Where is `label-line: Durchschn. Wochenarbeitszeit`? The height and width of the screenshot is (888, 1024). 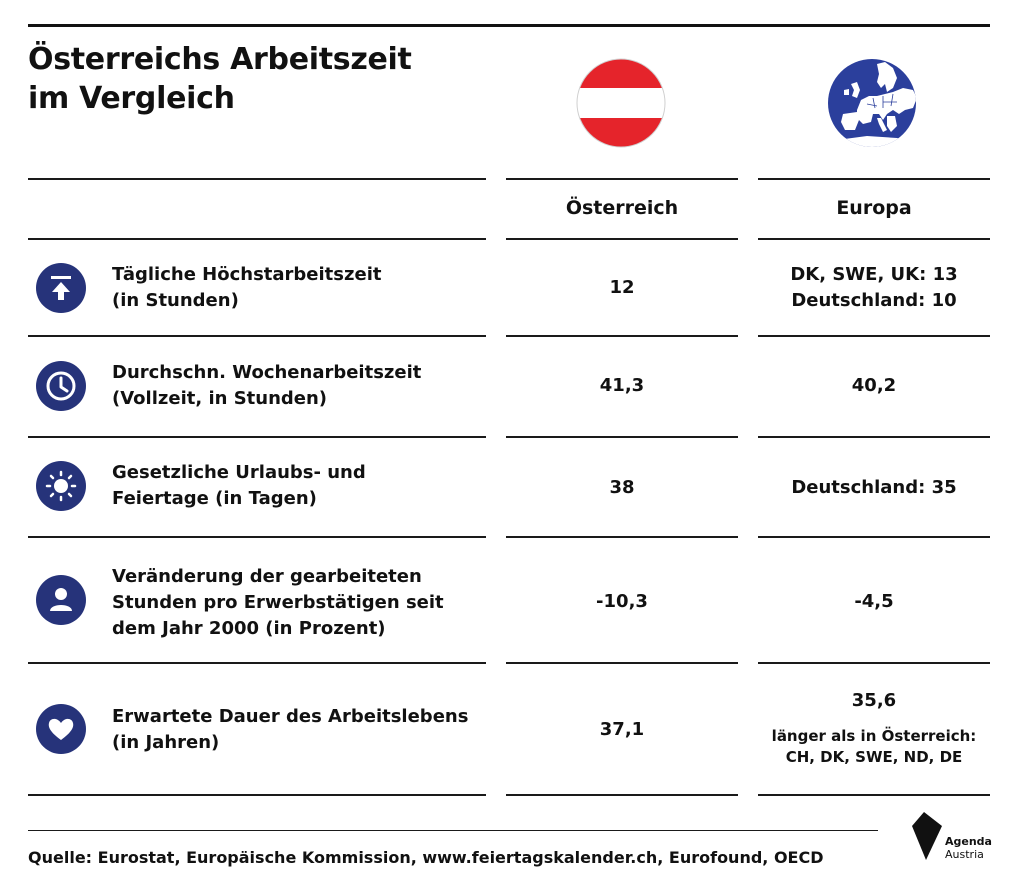 label-line: Durchschn. Wochenarbeitszeit is located at coordinates (267, 372).